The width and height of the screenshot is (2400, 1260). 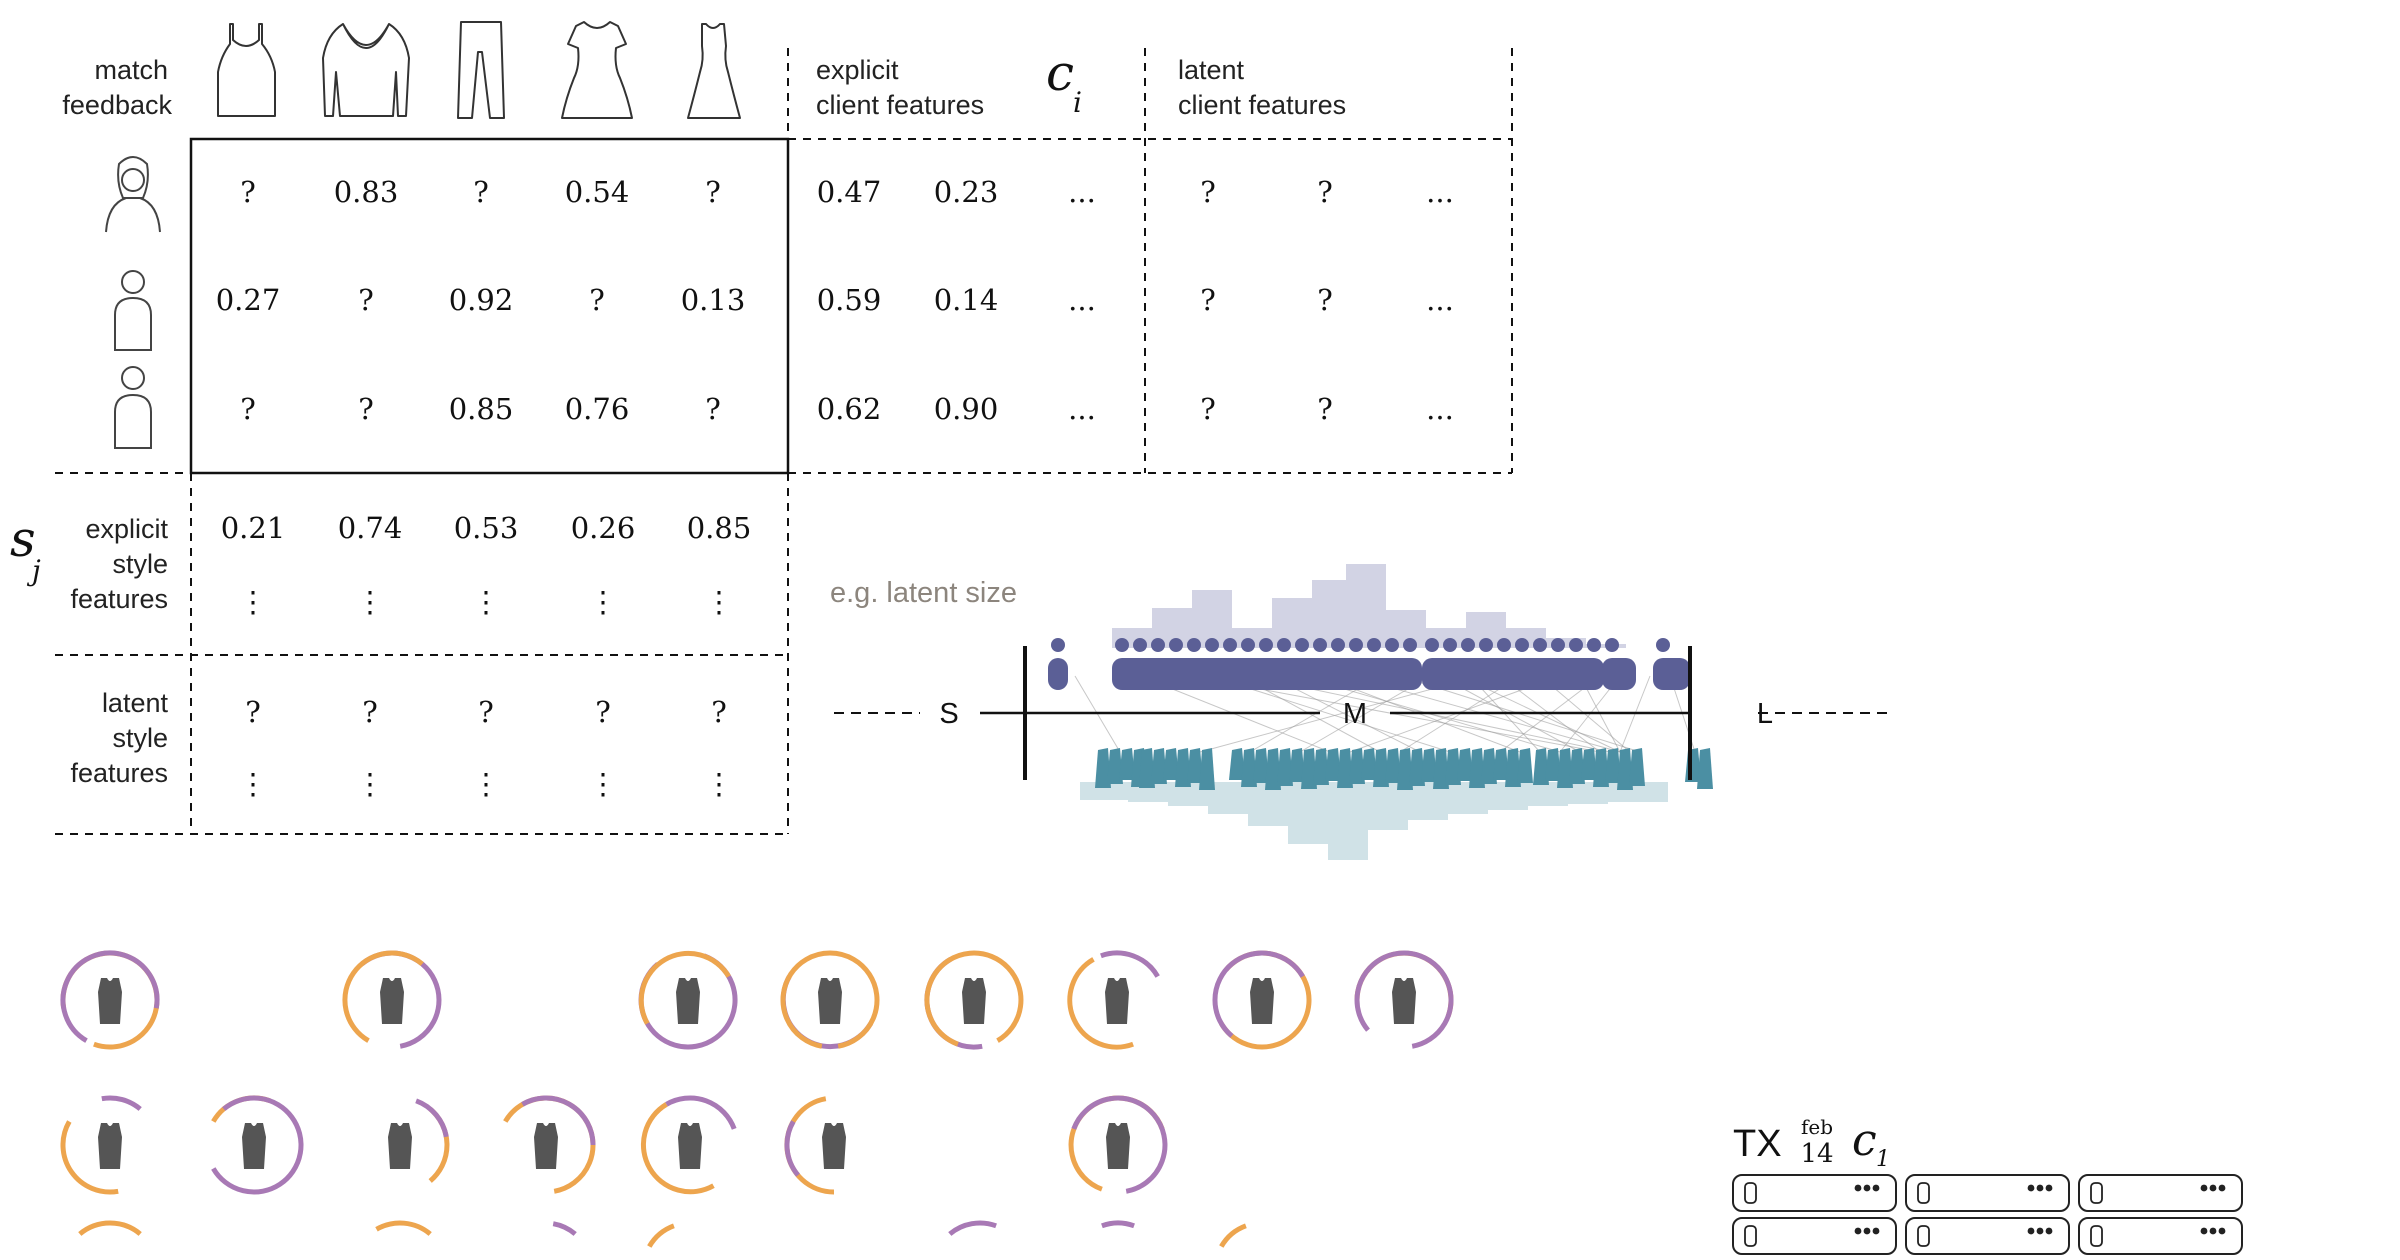 What do you see at coordinates (1864, 1140) in the screenshot?
I see `transaction-client-symbol: c` at bounding box center [1864, 1140].